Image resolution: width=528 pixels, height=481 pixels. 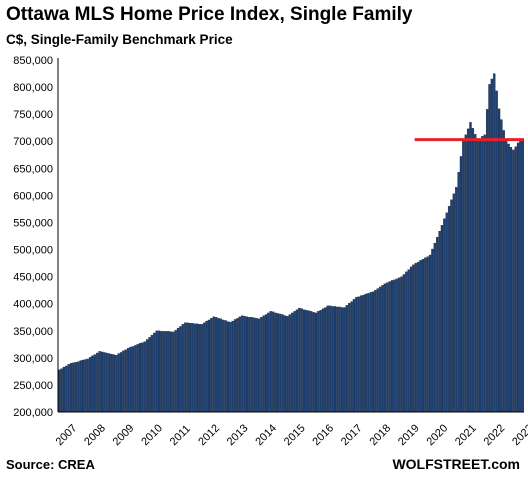 What do you see at coordinates (50, 464) in the screenshot?
I see `source-label: Source: CREA` at bounding box center [50, 464].